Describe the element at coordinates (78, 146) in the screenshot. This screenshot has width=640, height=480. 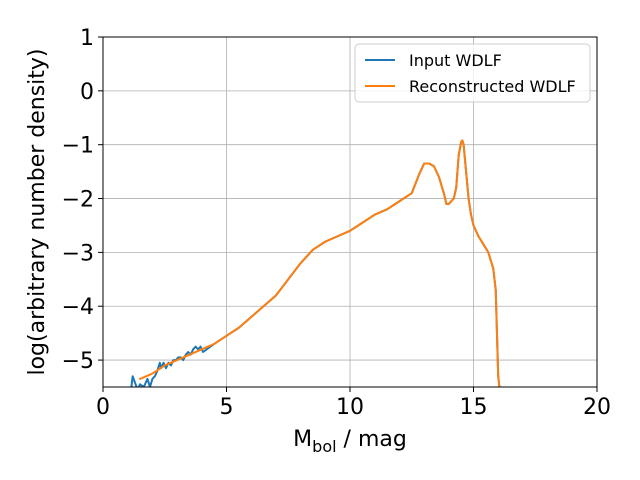
I see `y-tick-label: −1` at that location.